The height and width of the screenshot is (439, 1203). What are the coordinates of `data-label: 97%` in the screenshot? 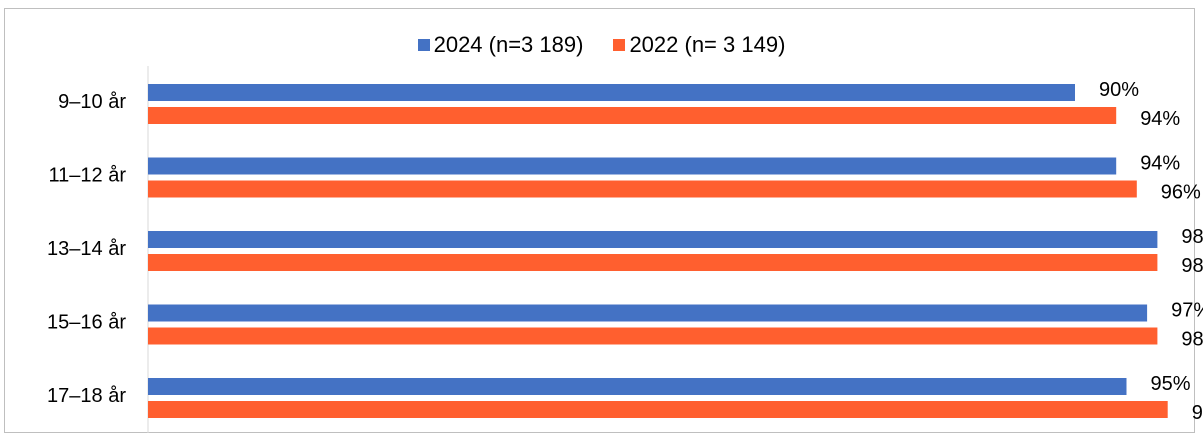 It's located at (1187, 311).